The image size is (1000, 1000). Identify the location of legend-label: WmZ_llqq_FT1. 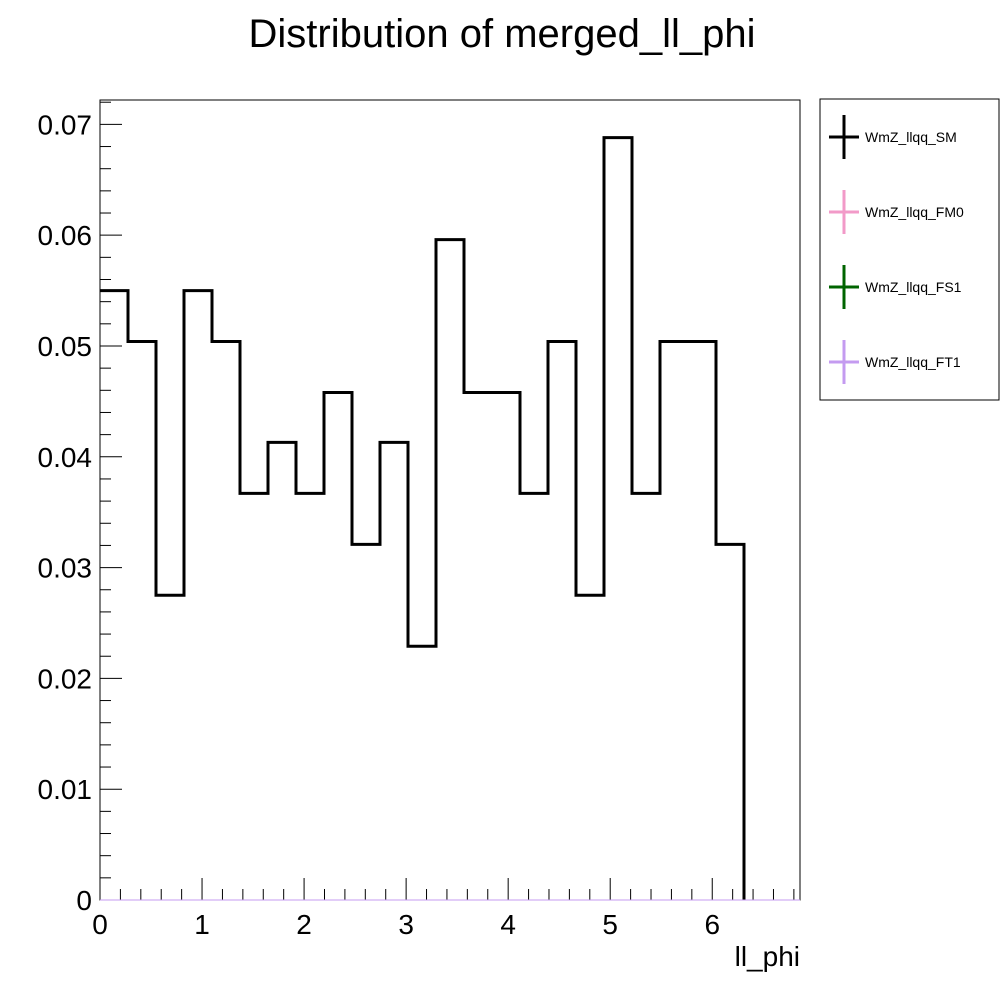
(913, 362).